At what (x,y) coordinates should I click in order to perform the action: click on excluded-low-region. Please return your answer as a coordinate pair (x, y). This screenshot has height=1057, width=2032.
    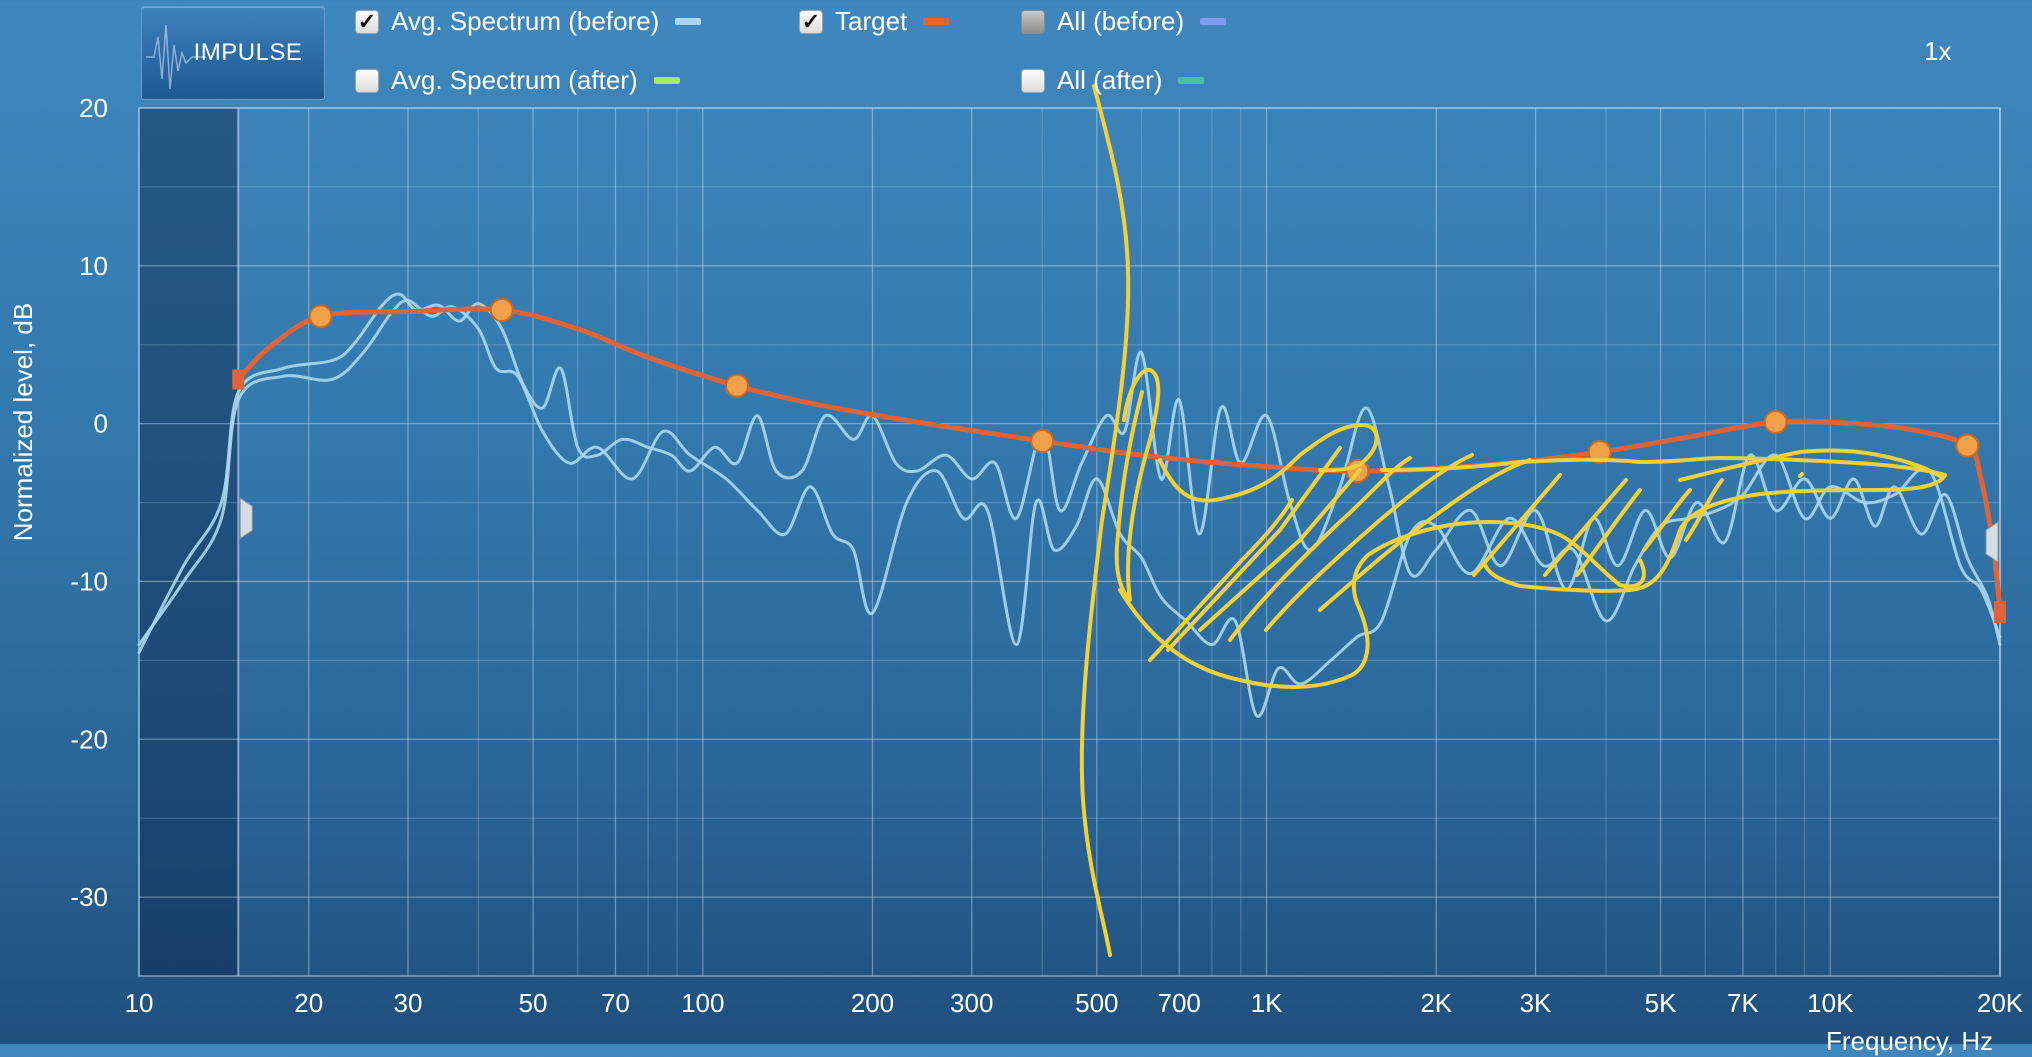
    Looking at the image, I should click on (189, 542).